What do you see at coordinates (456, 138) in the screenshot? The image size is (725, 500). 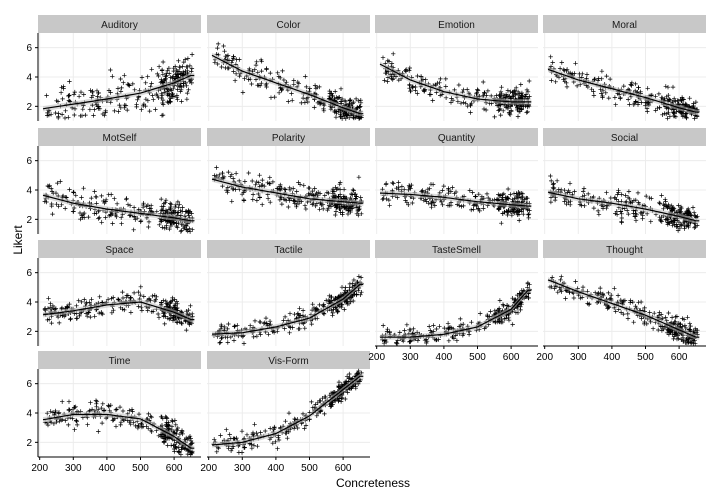 I see `facet-strip-label: Quantity` at bounding box center [456, 138].